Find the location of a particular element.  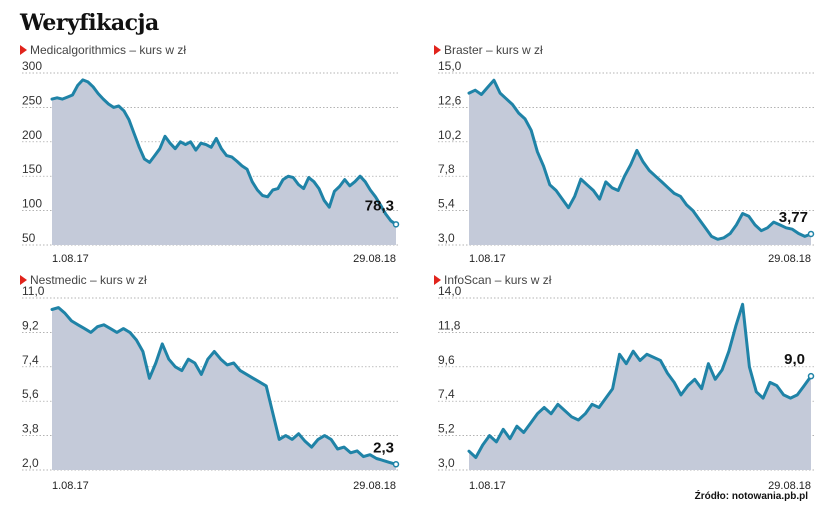

y-tick-label: 2,0 is located at coordinates (30, 463).